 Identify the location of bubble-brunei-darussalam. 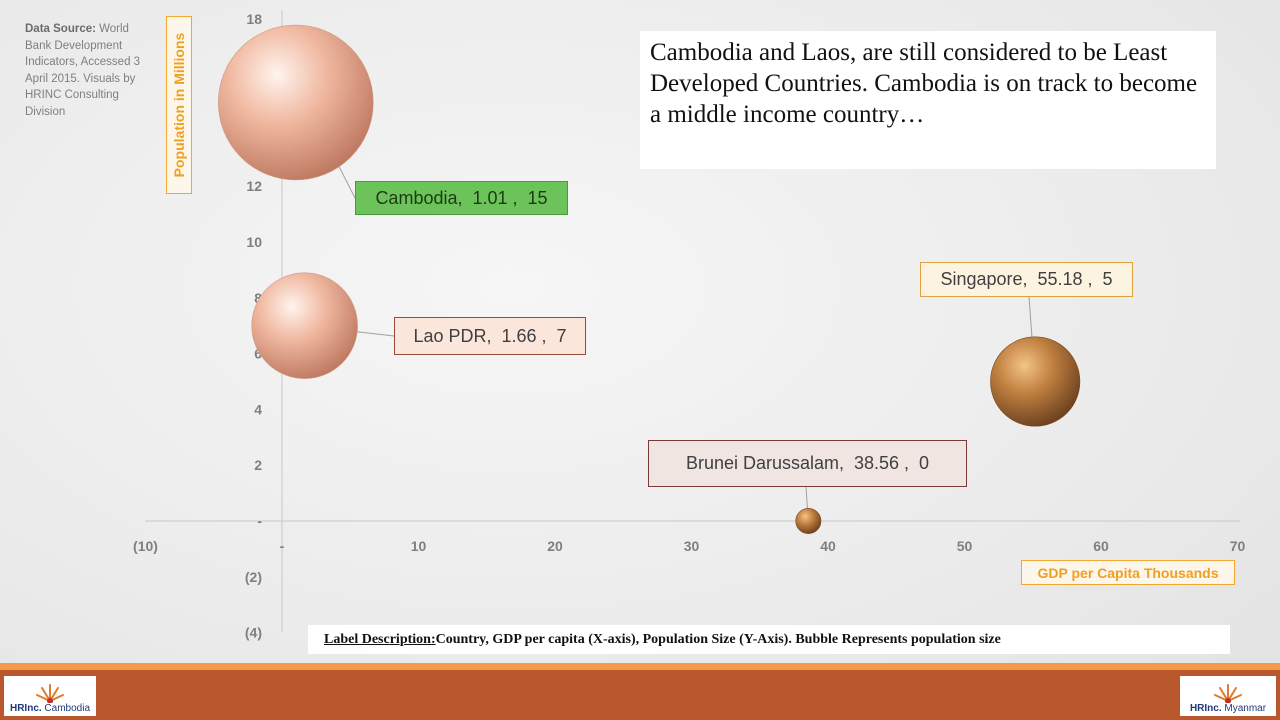
(808, 521).